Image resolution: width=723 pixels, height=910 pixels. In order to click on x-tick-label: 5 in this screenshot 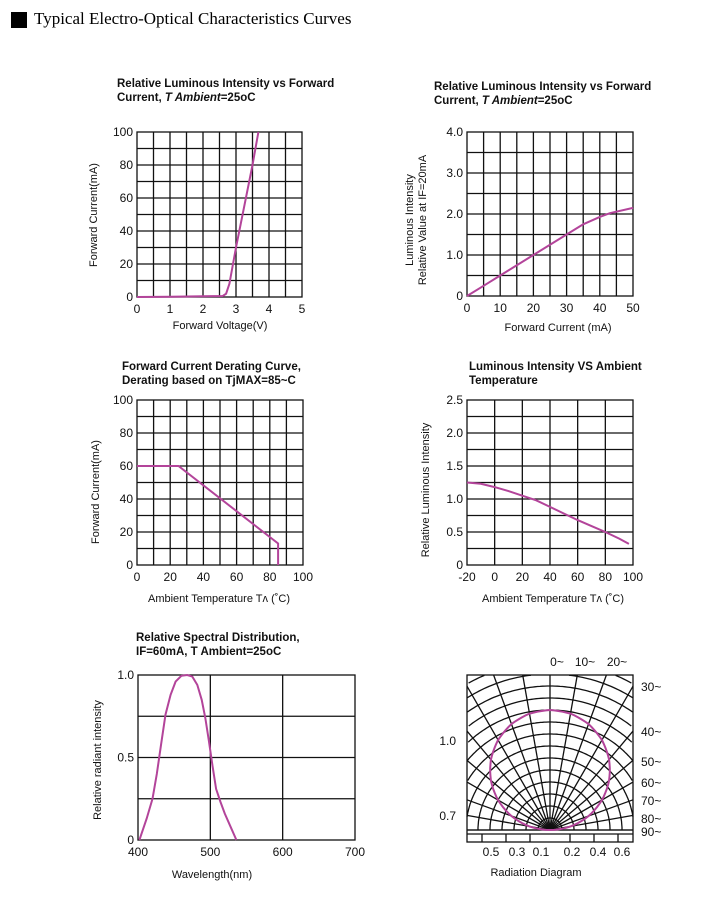, I will do `click(302, 309)`.